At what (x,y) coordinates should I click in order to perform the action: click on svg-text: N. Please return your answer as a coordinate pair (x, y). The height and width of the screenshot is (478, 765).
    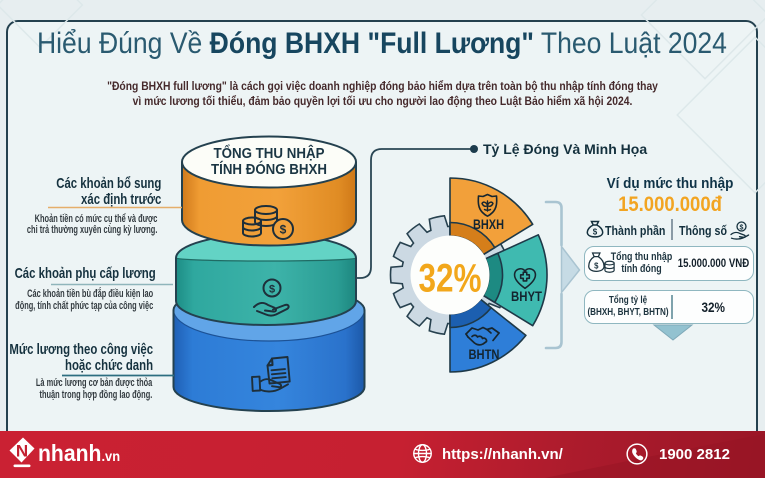
    Looking at the image, I should click on (22, 451).